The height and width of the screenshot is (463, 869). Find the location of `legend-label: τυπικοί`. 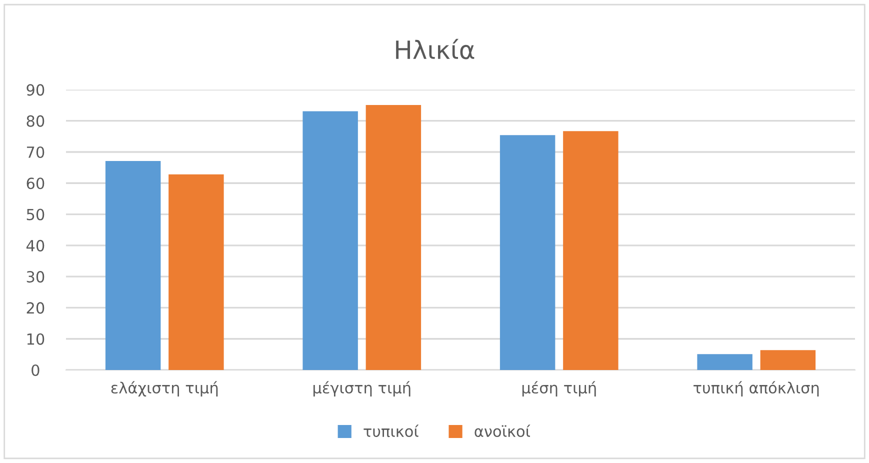

legend-label: τυπικοί is located at coordinates (391, 431).